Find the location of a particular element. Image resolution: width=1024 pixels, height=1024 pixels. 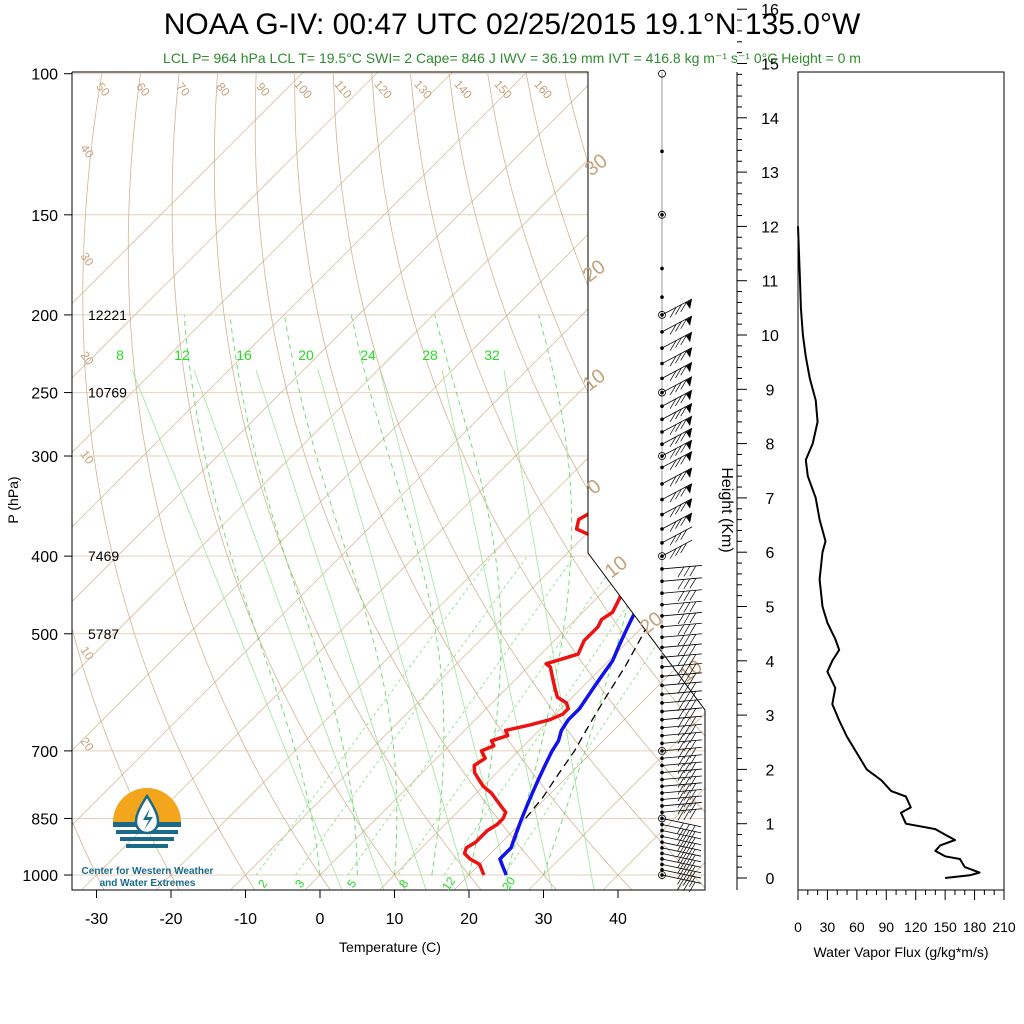

x-axis-title: Temperature (C) is located at coordinates (390, 947).